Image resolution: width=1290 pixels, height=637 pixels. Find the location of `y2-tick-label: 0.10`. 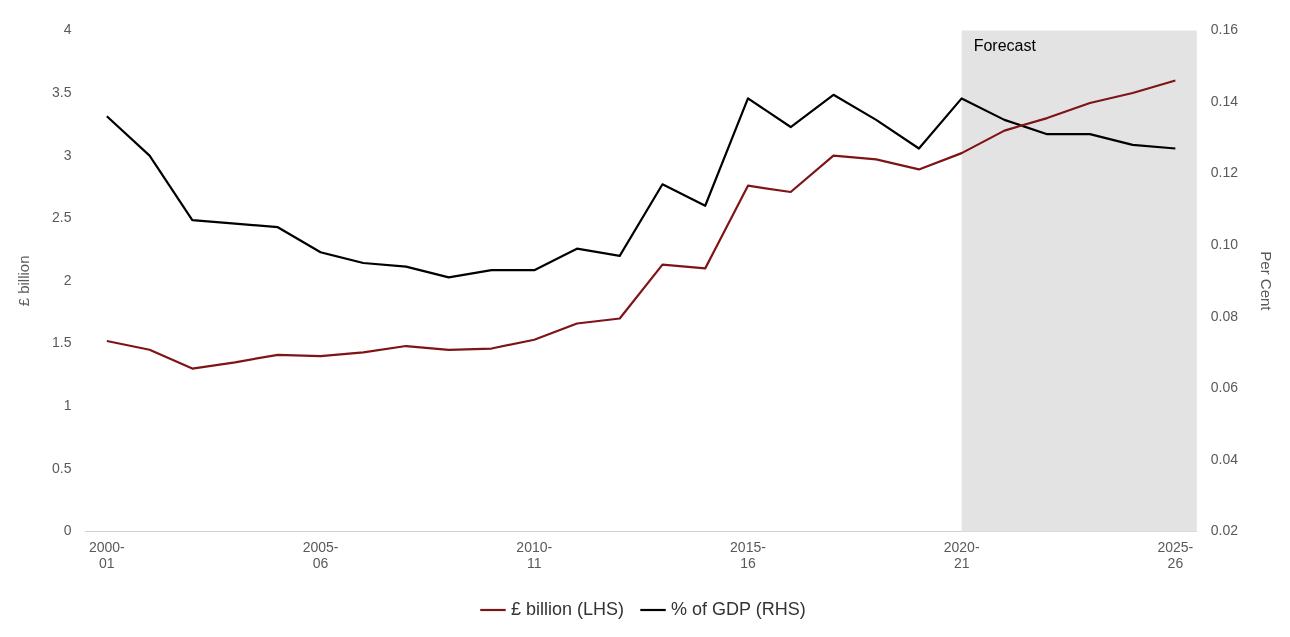

y2-tick-label: 0.10 is located at coordinates (1224, 243).